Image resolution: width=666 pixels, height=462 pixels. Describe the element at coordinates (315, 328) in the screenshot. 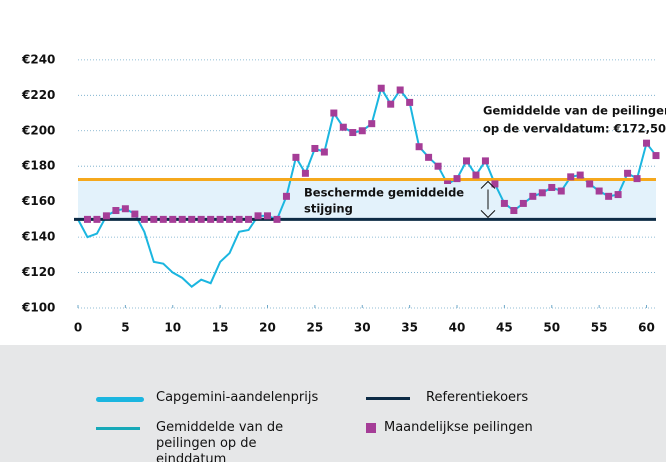

I see `x-tick-label: 25` at that location.